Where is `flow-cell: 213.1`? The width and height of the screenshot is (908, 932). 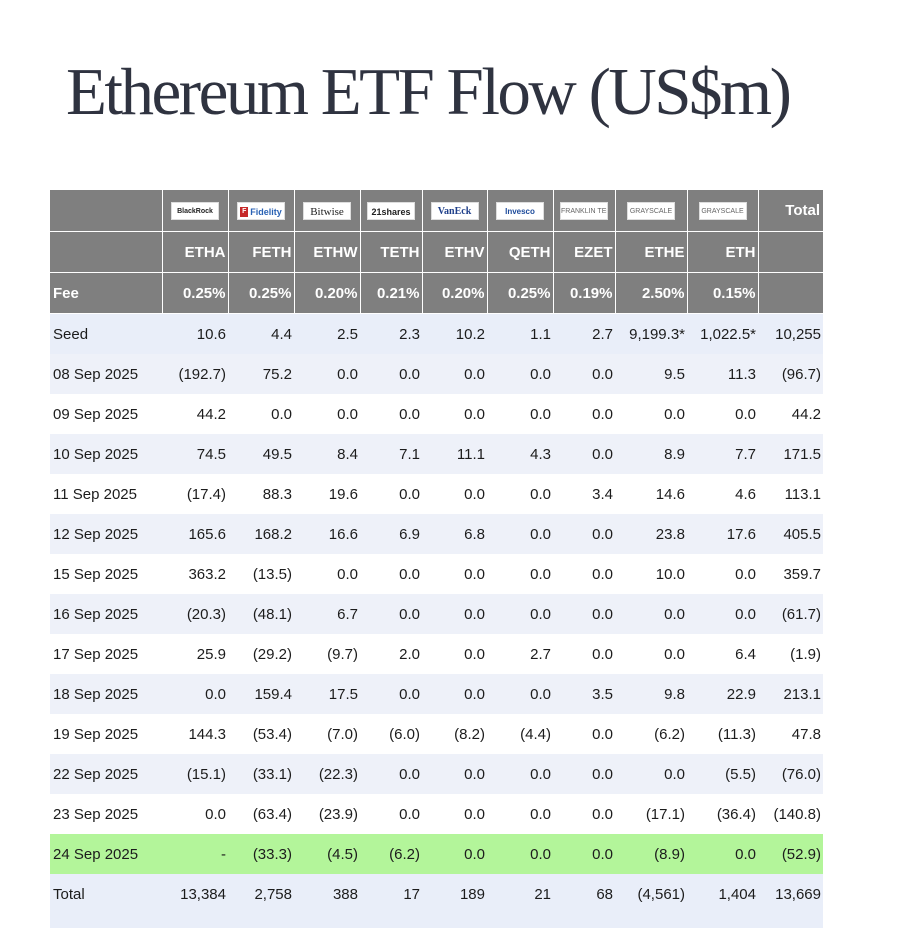
flow-cell: 213.1 is located at coordinates (790, 694).